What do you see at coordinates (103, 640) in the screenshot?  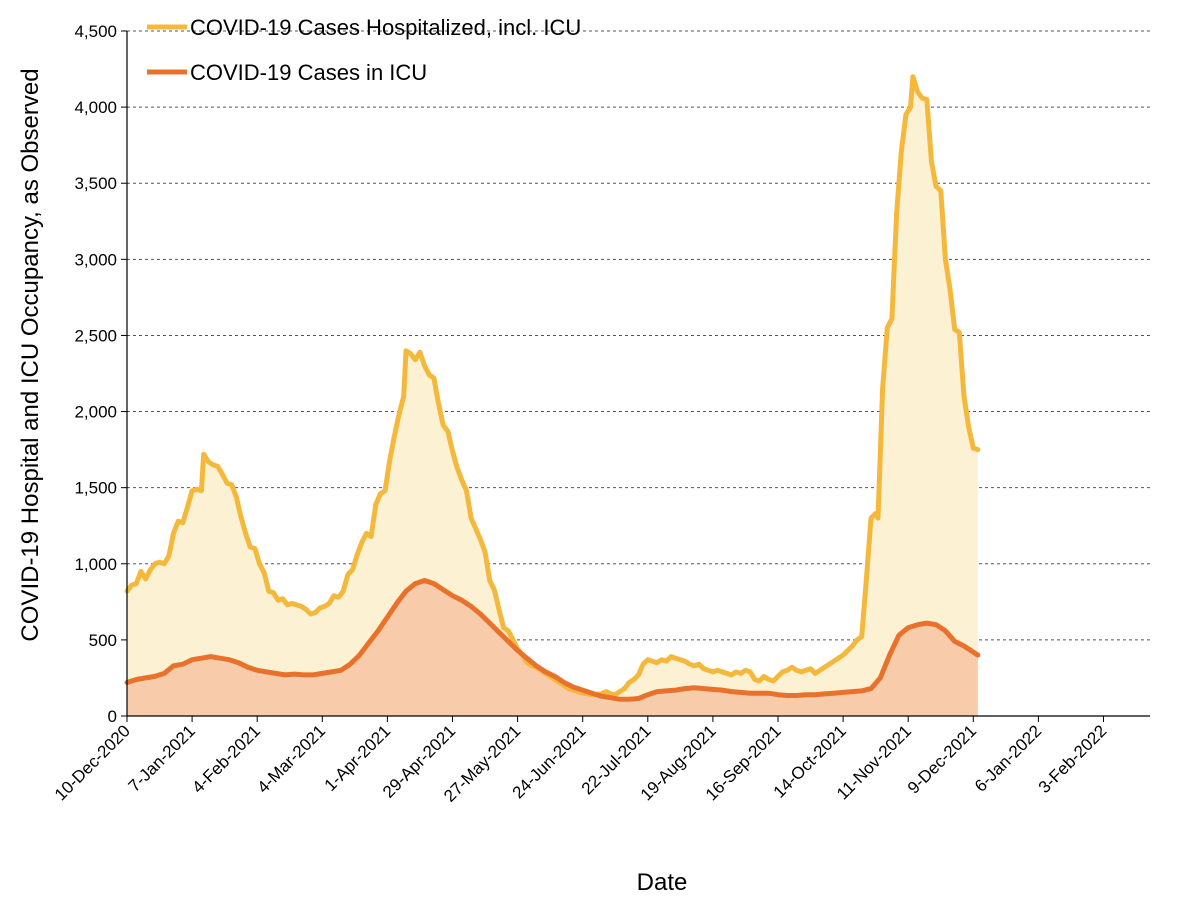 I see `y-tick-label-1: 500` at bounding box center [103, 640].